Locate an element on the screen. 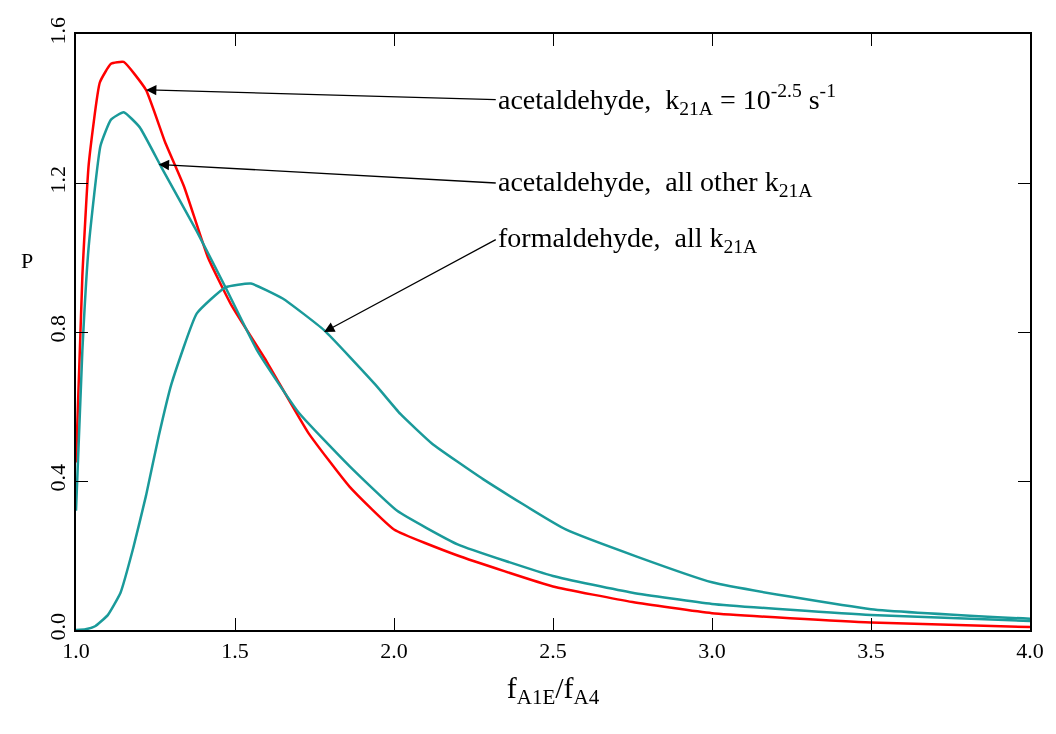 This screenshot has width=1056, height=734. annotation: formaldehyde, all k$_{21A}$ is located at coordinates (628, 239).